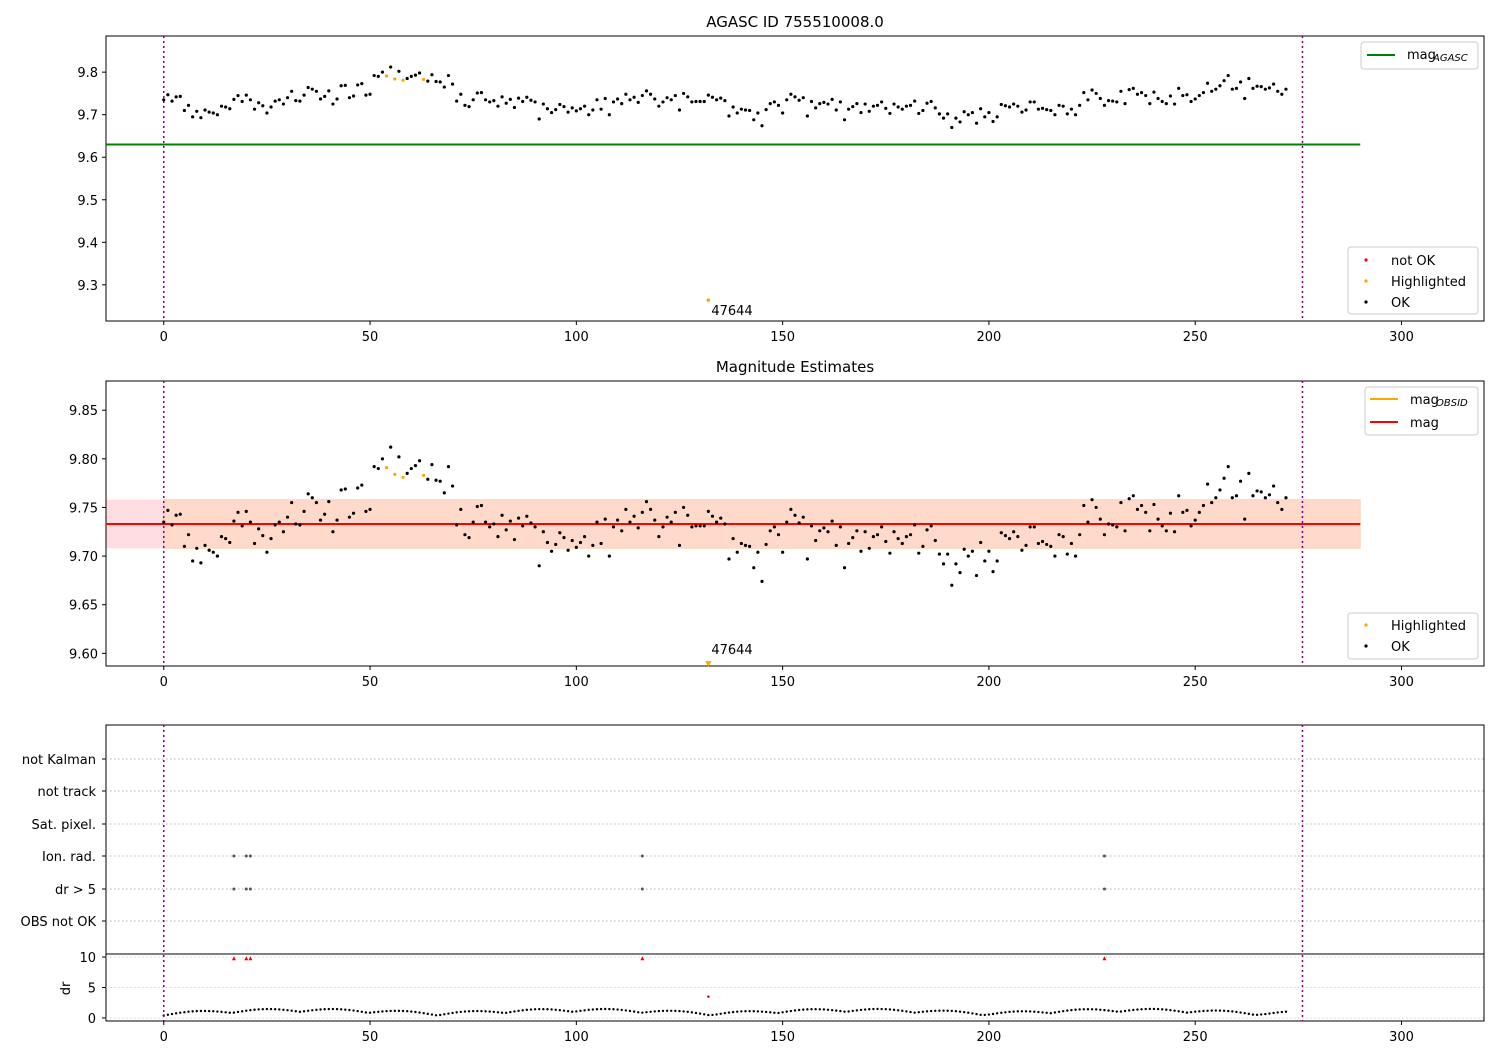 The width and height of the screenshot is (1500, 1050). What do you see at coordinates (1400, 647) in the screenshot?
I see `legend-label: OK` at bounding box center [1400, 647].